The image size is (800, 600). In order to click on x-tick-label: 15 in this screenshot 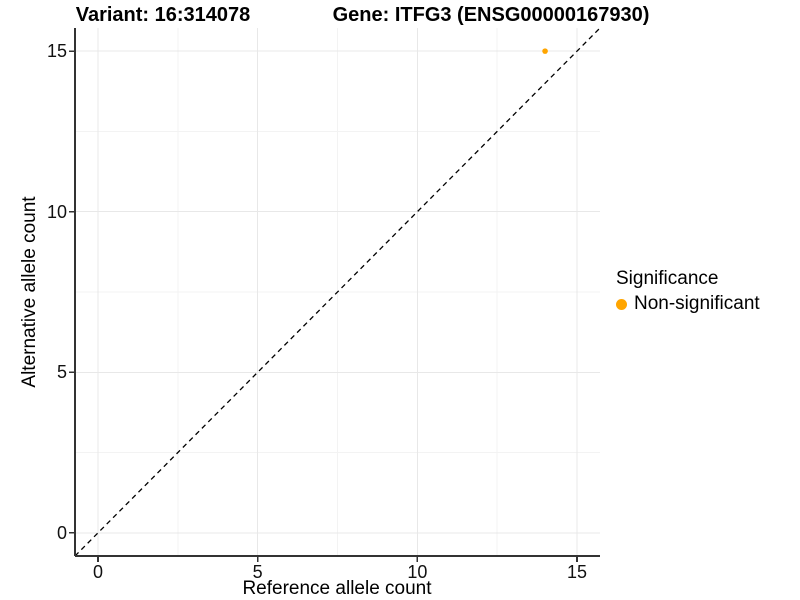, I will do `click(577, 572)`.